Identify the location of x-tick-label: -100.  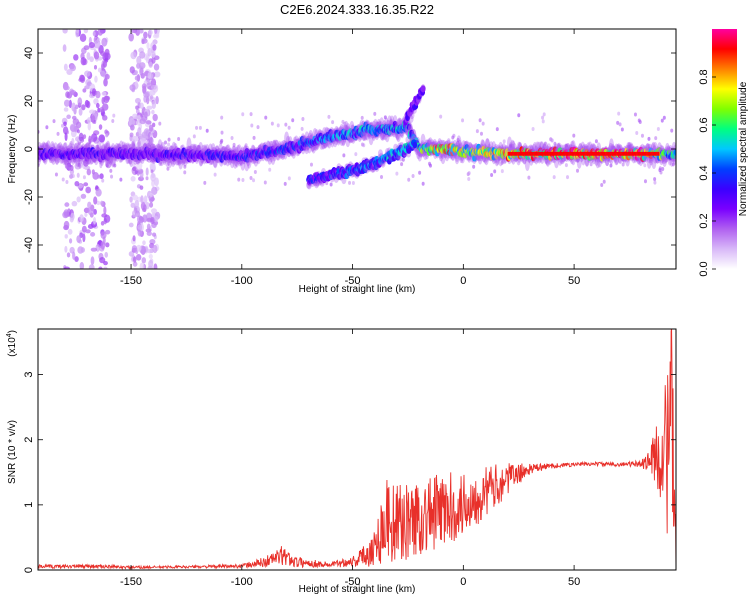
(242, 281).